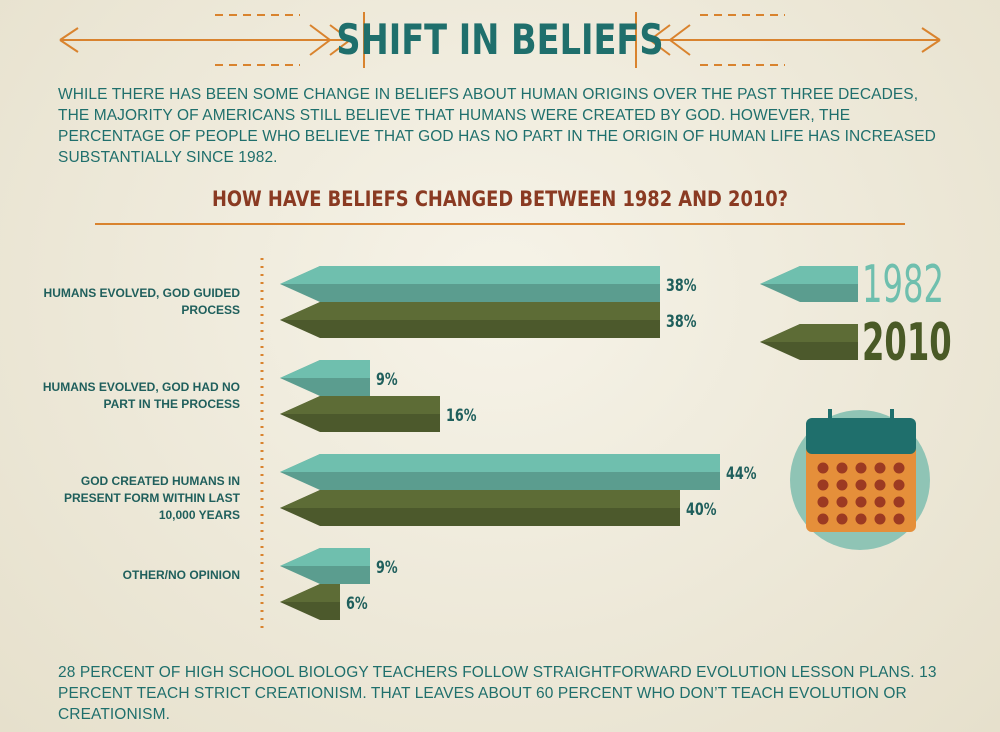 This screenshot has height=732, width=1000. What do you see at coordinates (357, 603) in the screenshot?
I see `value-label: 6%` at bounding box center [357, 603].